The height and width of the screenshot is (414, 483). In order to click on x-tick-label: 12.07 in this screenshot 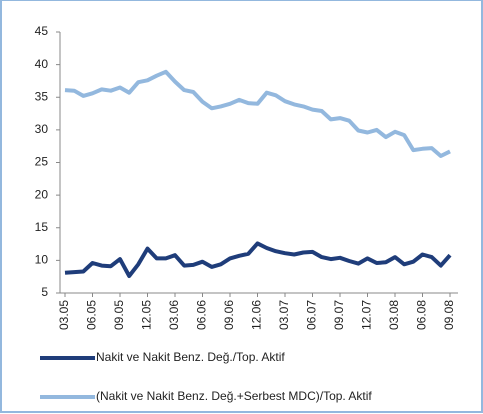, I will do `click(367, 315)`.